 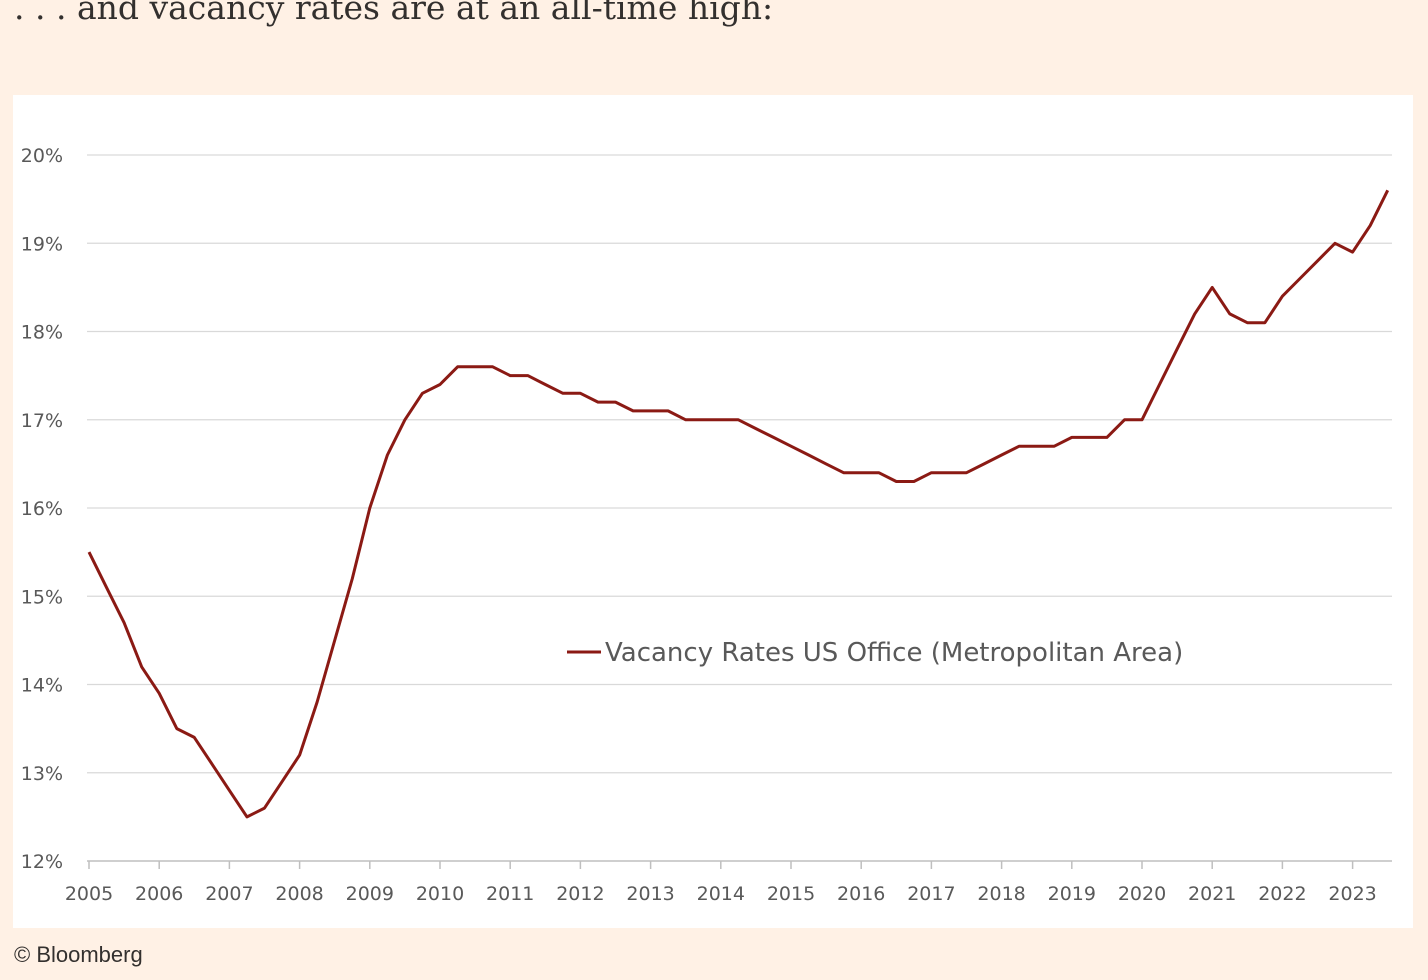 I want to click on x-tick-label: 2020, so click(x=1142, y=894).